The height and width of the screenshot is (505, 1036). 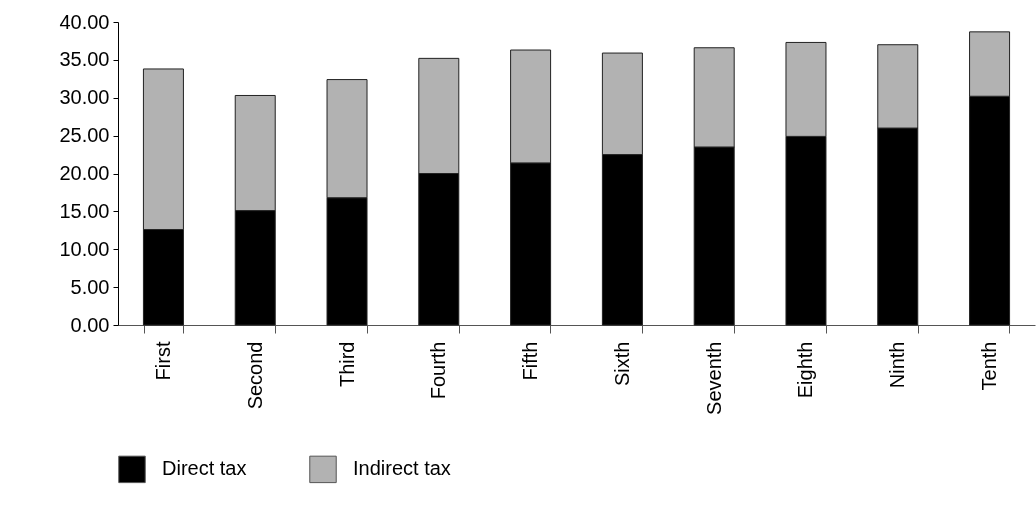 I want to click on y-tick-label: 10.00, so click(x=84, y=248).